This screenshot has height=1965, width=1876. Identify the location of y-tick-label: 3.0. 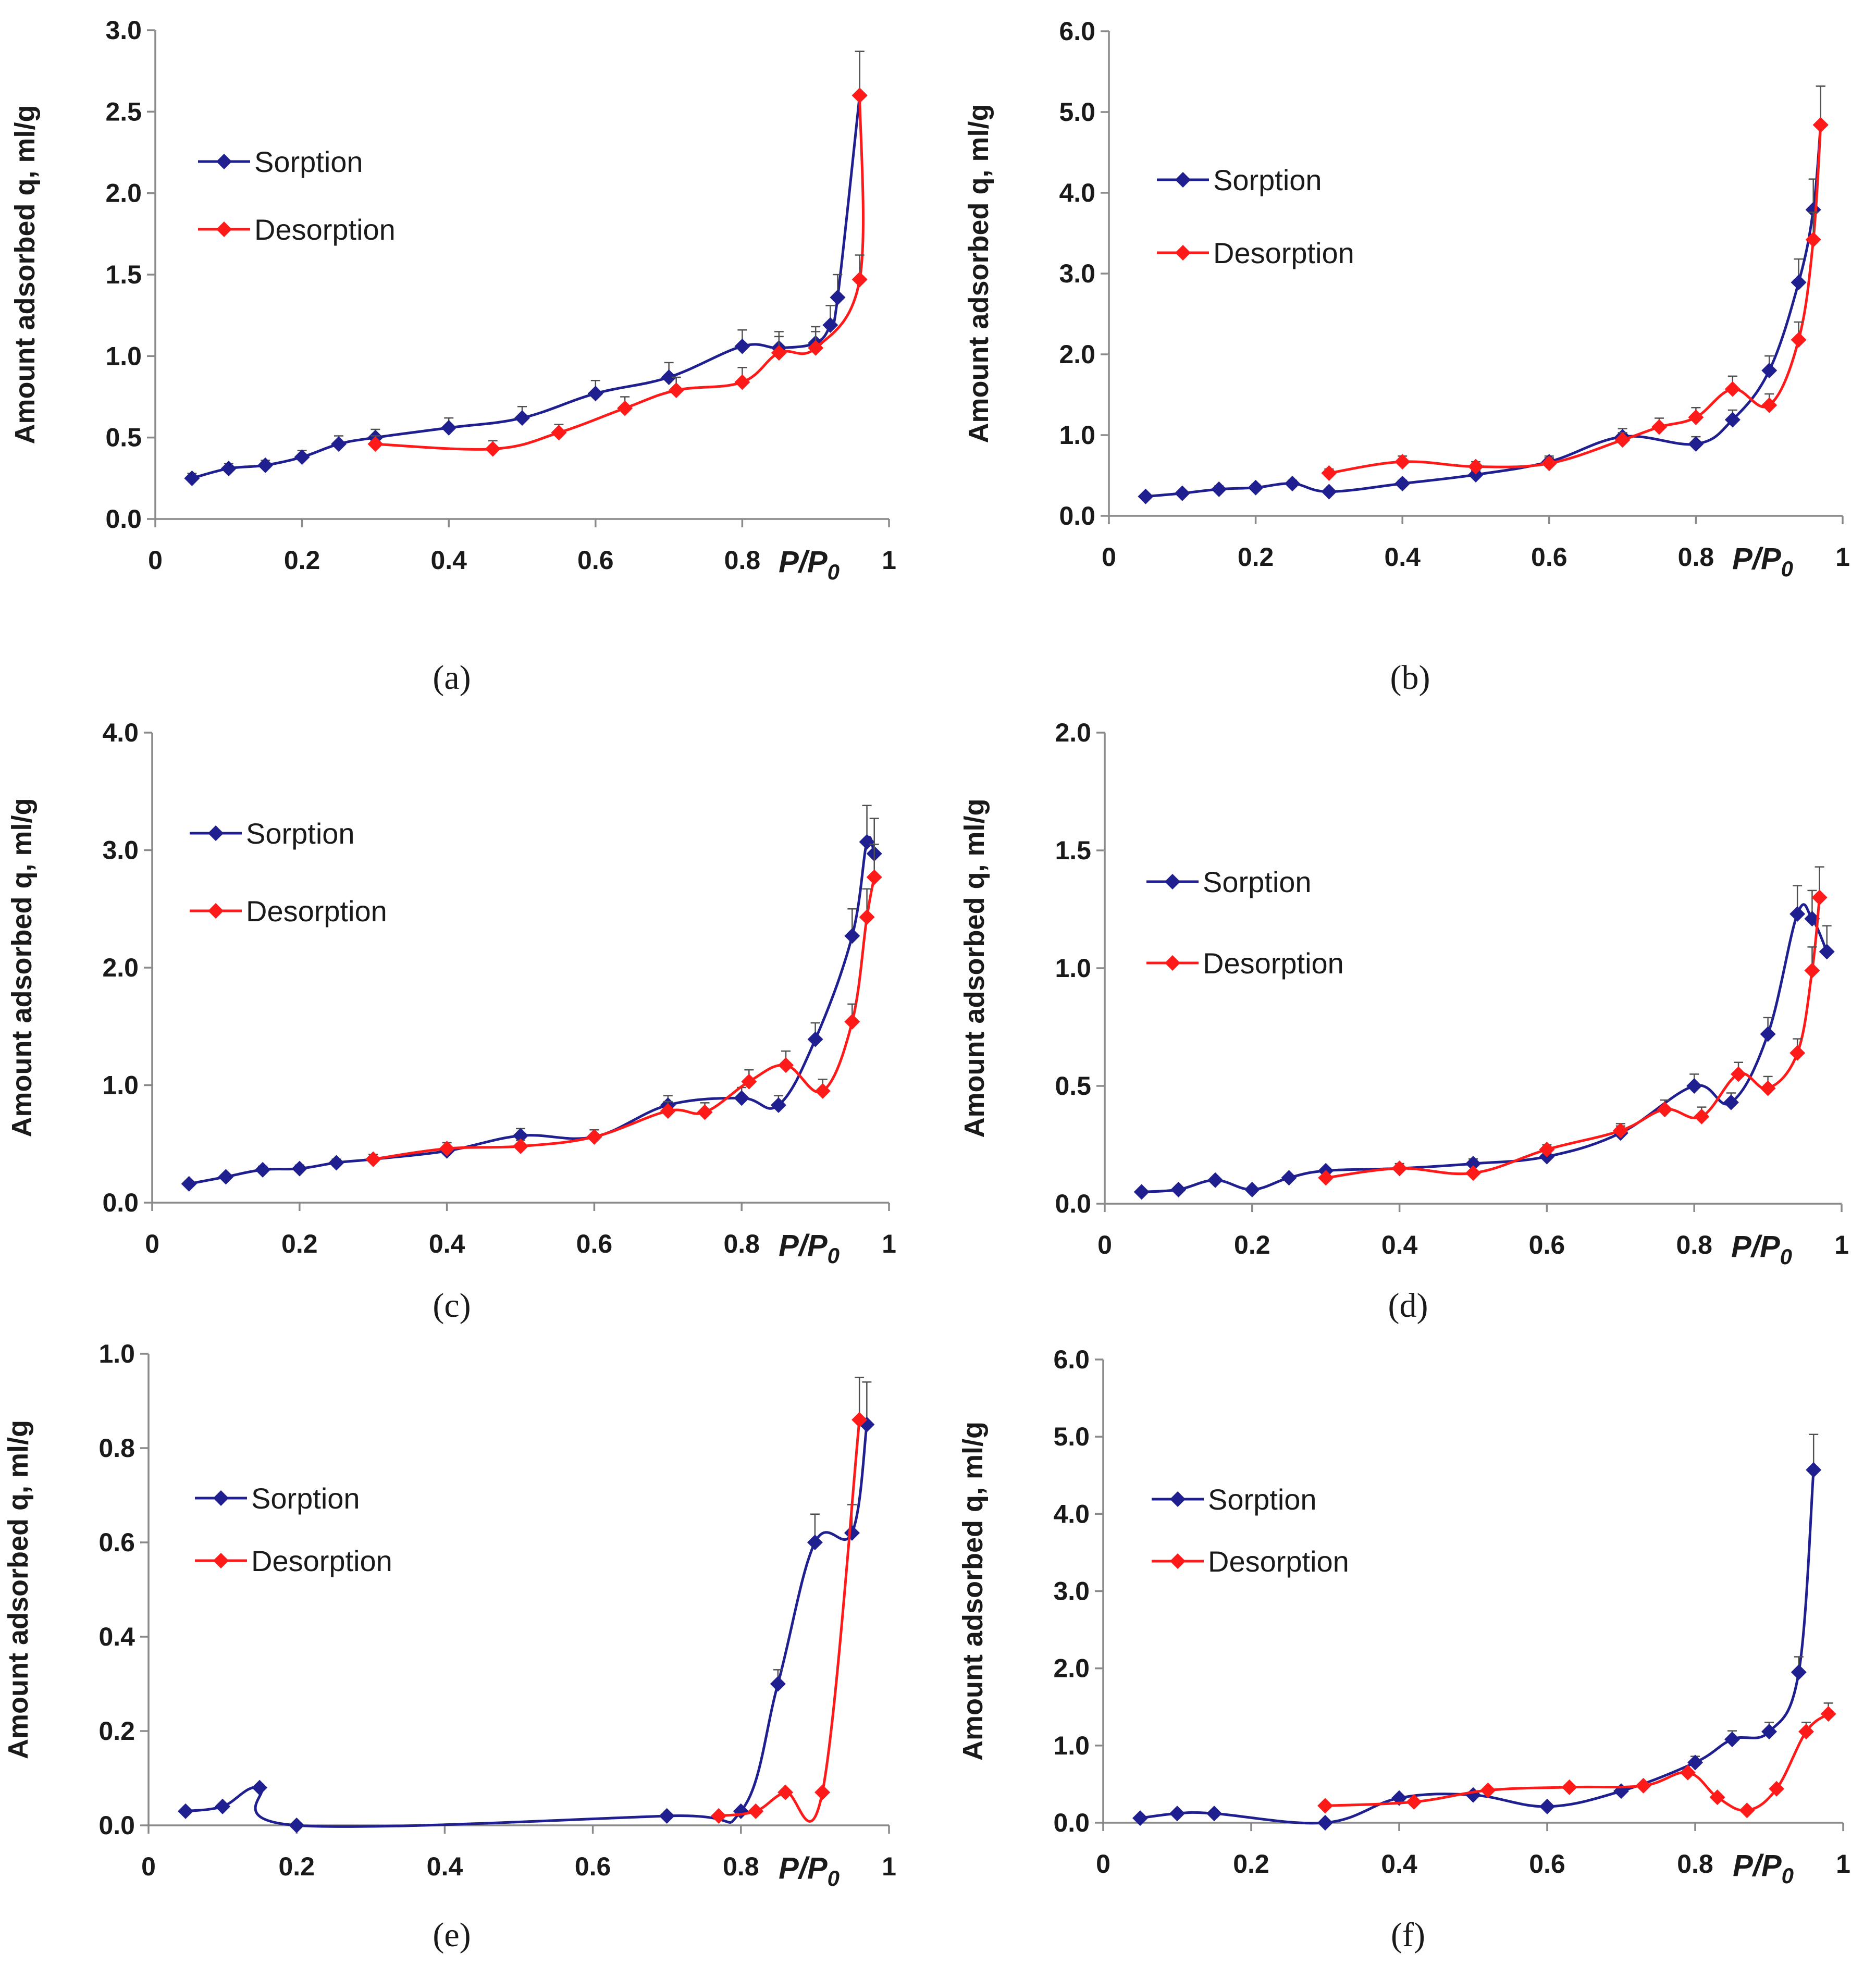
(123, 31).